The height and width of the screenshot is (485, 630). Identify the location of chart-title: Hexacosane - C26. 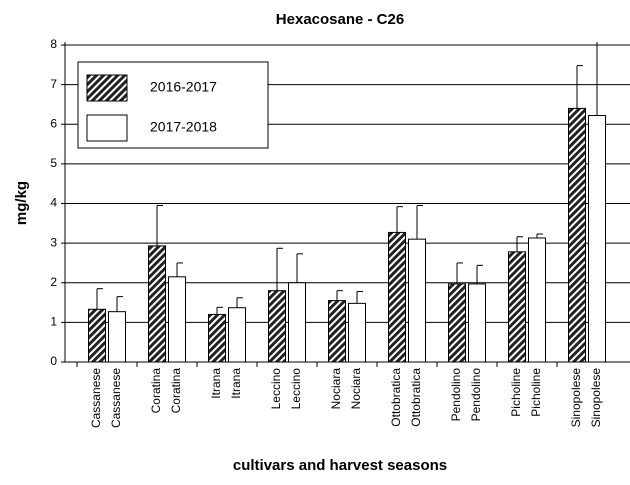
(340, 19).